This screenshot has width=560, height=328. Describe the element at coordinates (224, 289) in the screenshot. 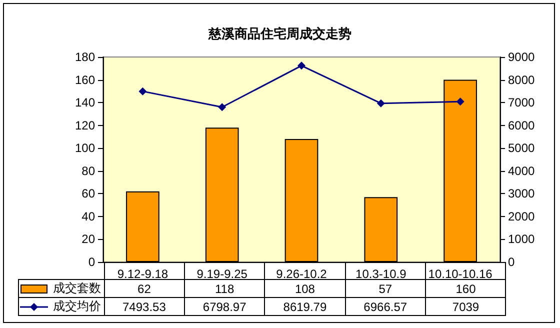

I see `data-label: 118` at that location.